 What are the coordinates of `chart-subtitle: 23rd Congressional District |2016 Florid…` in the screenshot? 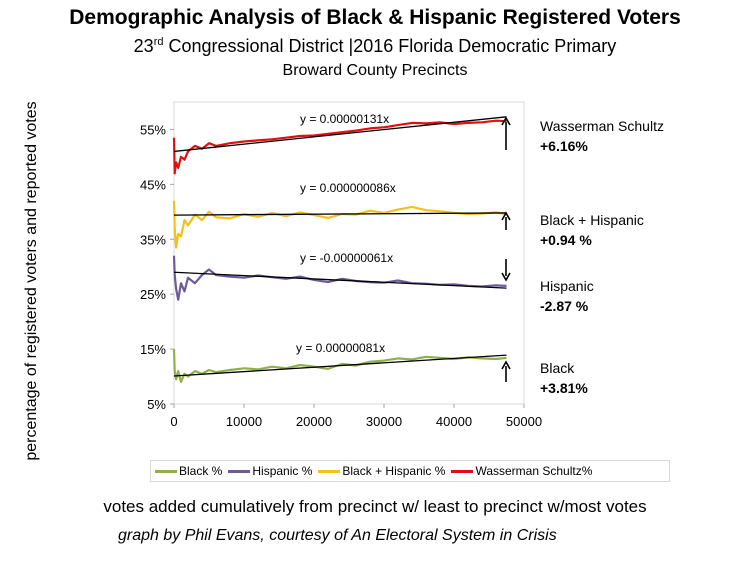 It's located at (375, 46).